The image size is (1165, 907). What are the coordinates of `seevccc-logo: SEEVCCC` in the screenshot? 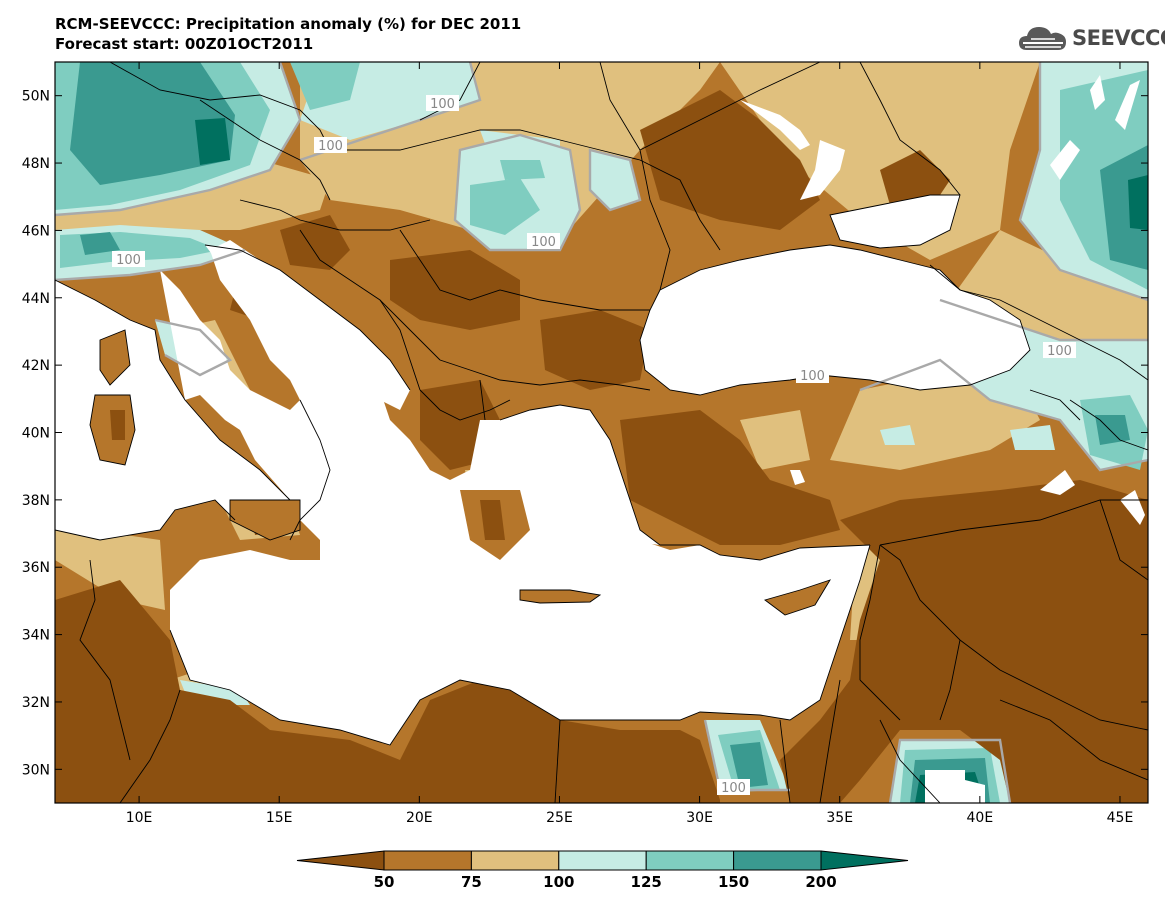 It's located at (1091, 38).